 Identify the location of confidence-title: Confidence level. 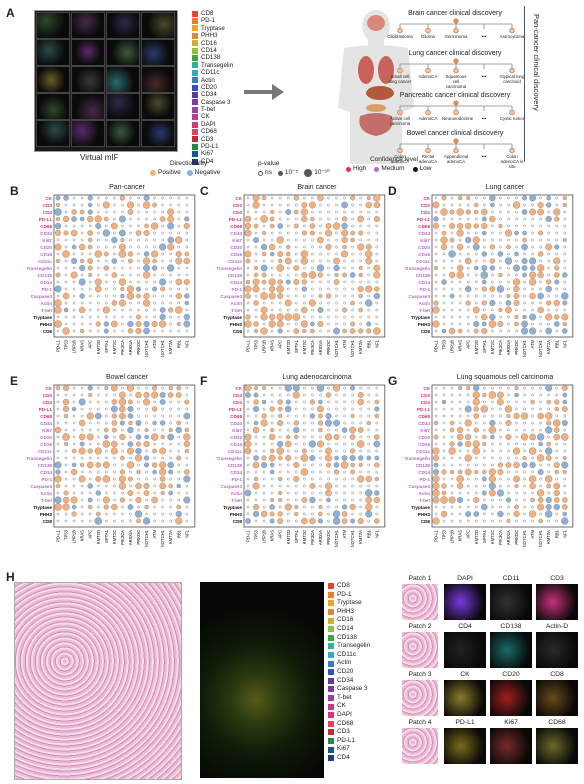
(394, 159).